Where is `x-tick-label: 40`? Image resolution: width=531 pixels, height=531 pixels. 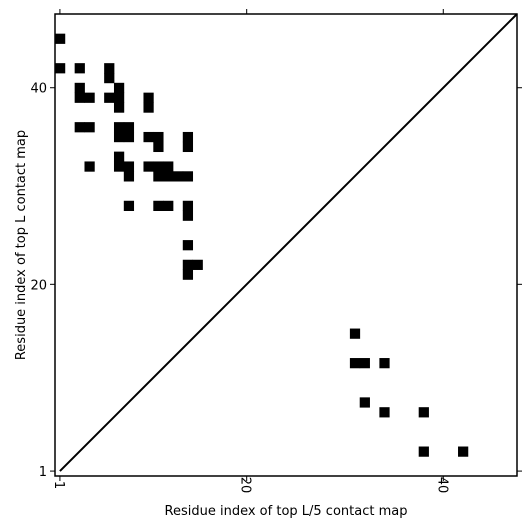 x-tick-label: 40 is located at coordinates (441, 485).